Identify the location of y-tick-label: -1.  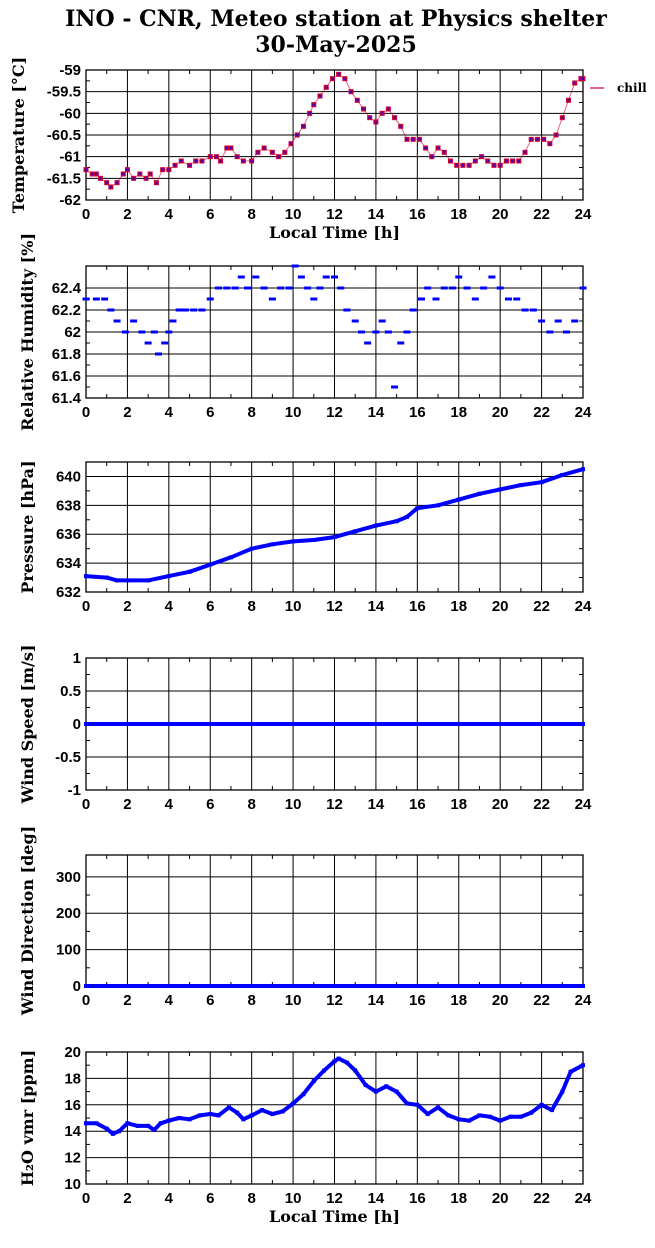
(74, 790).